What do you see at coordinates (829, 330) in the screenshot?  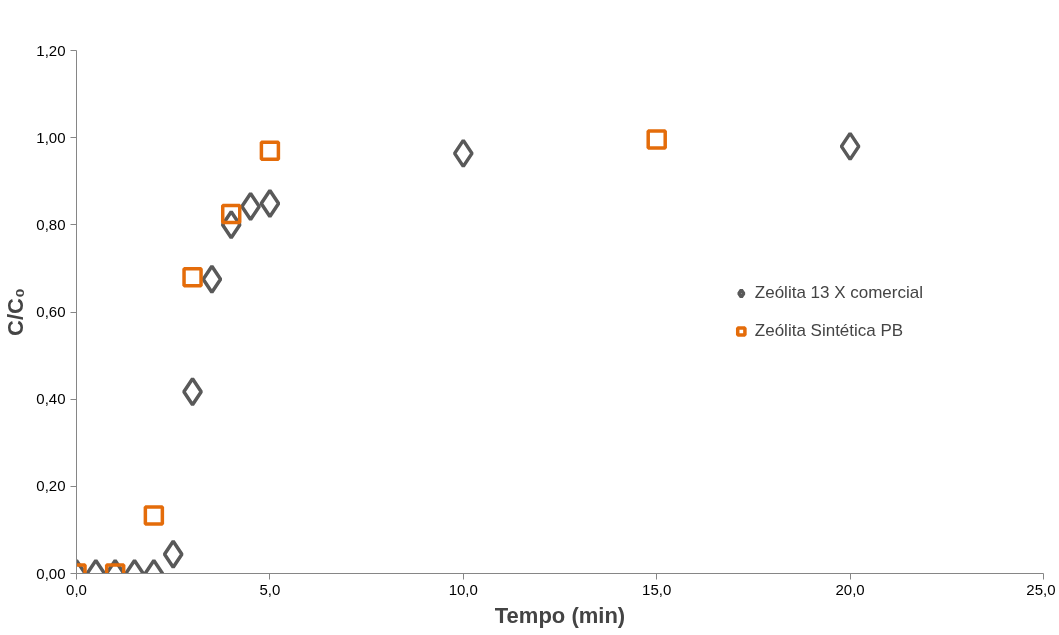 I see `legend-label: Zeólita Sintética PB` at bounding box center [829, 330].